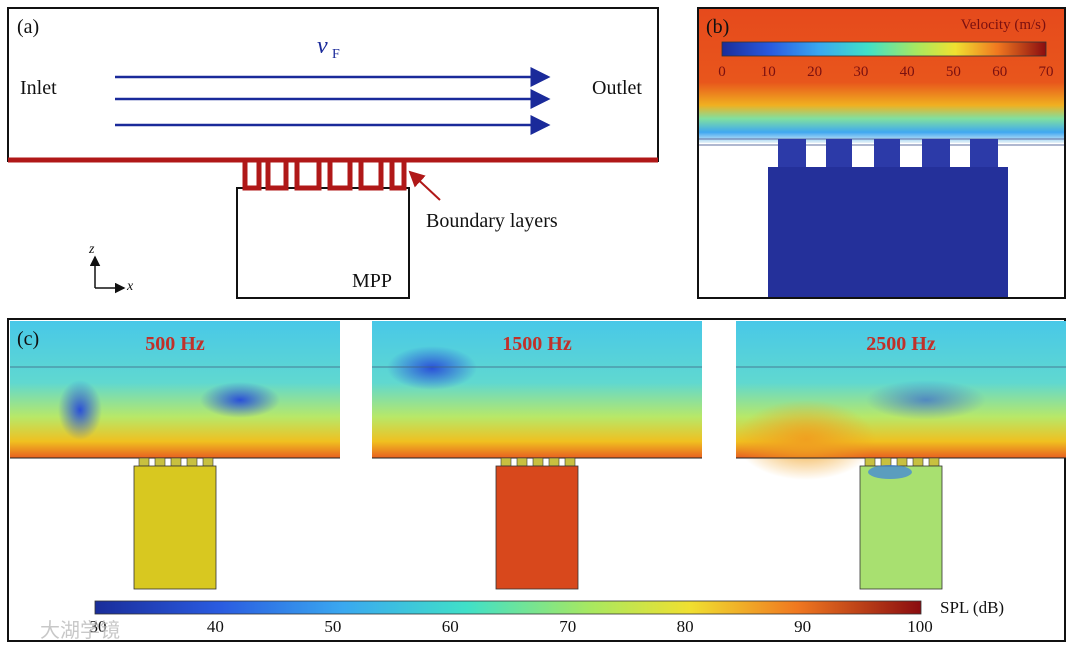 The width and height of the screenshot is (1075, 647). Describe the element at coordinates (424, 185) in the screenshot. I see `boundary-layer-pointer` at that location.